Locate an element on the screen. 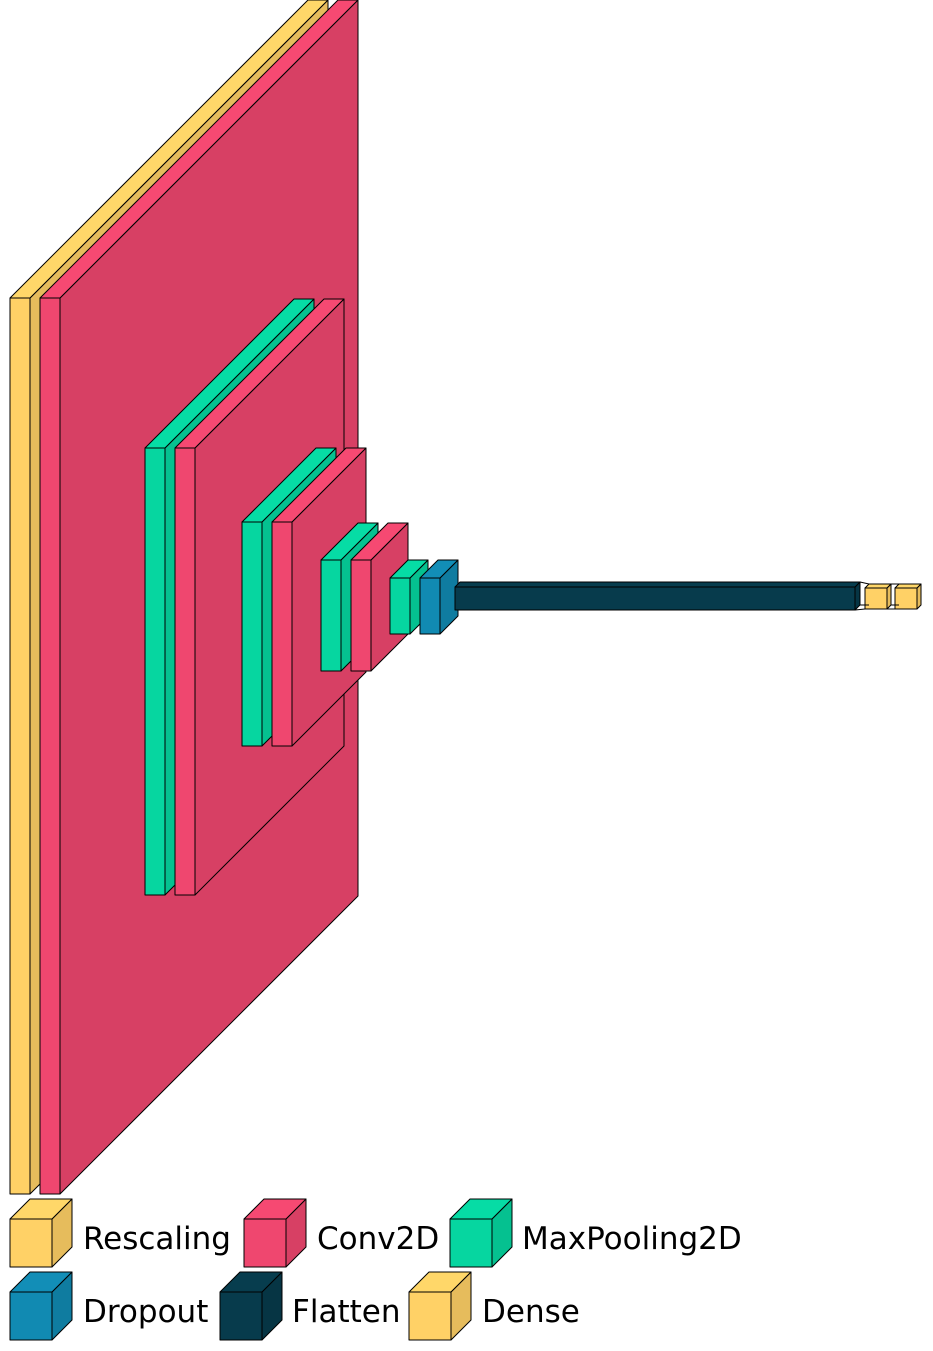 Image resolution: width=933 pixels, height=1351 pixels. layer-11-flatten is located at coordinates (657, 596).